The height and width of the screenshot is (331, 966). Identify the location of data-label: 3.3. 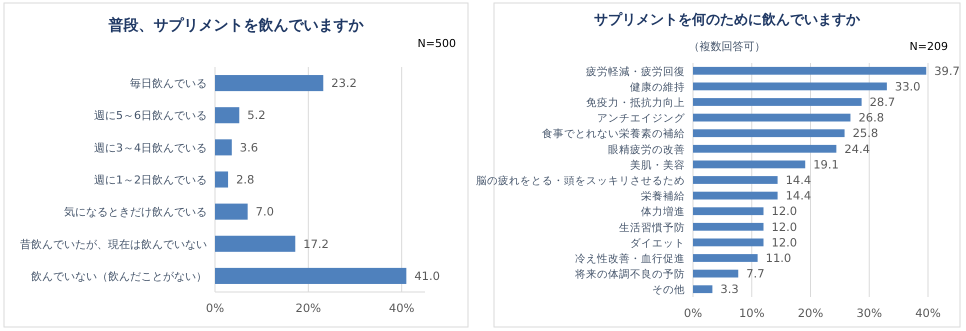
(729, 289).